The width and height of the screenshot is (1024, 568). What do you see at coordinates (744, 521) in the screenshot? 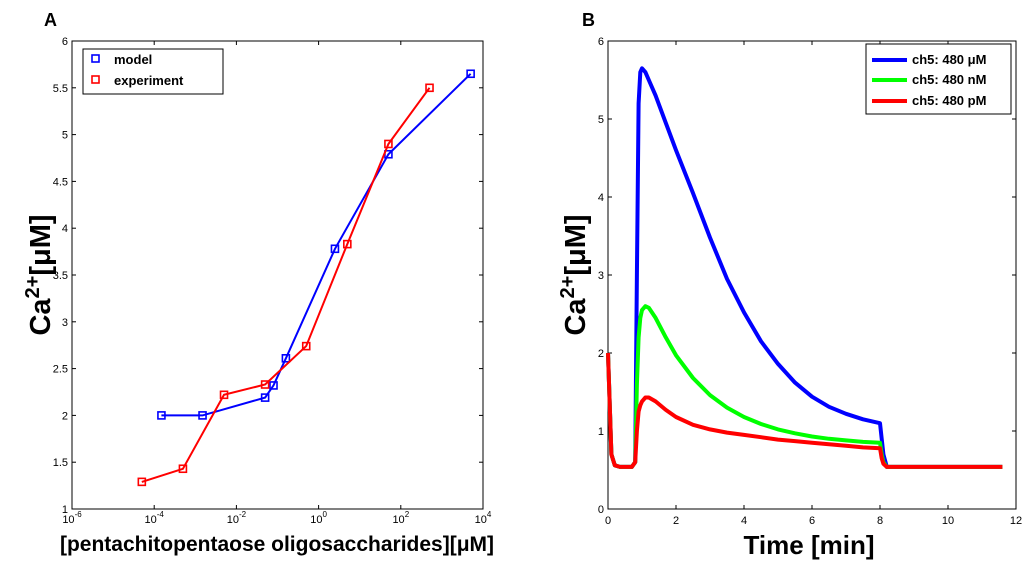
I see `panel-b-x-tick-label: 4` at bounding box center [744, 521].